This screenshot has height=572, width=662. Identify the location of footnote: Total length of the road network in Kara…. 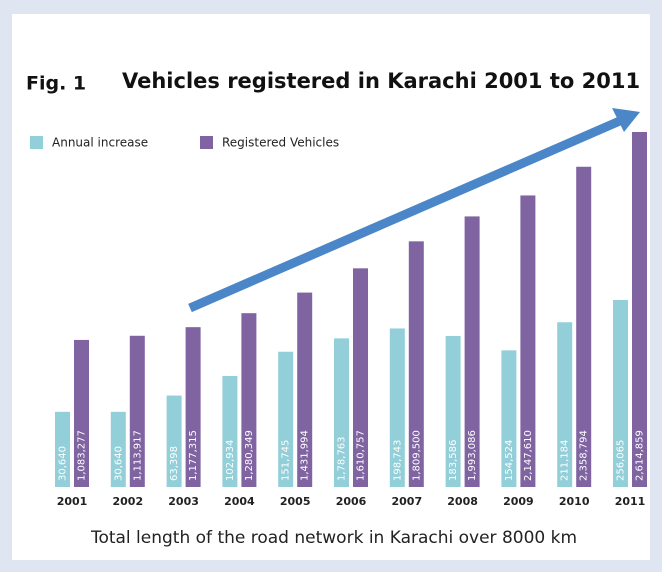
(333, 538).